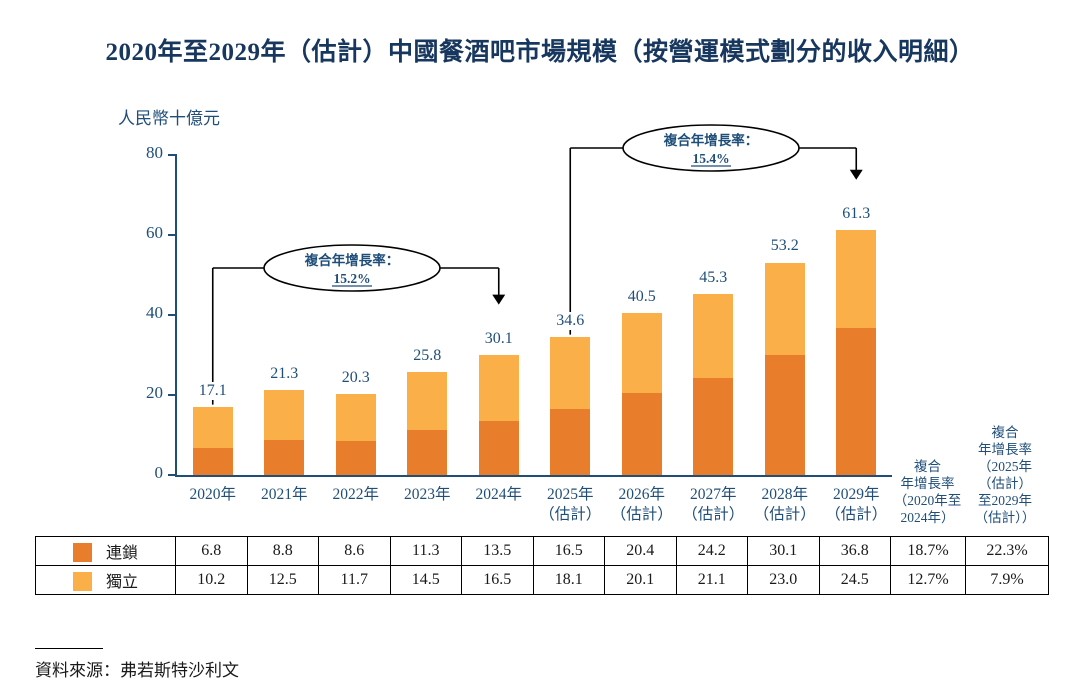 Image resolution: width=1080 pixels, height=698 pixels. I want to click on bar-total-label: 45.3, so click(713, 277).